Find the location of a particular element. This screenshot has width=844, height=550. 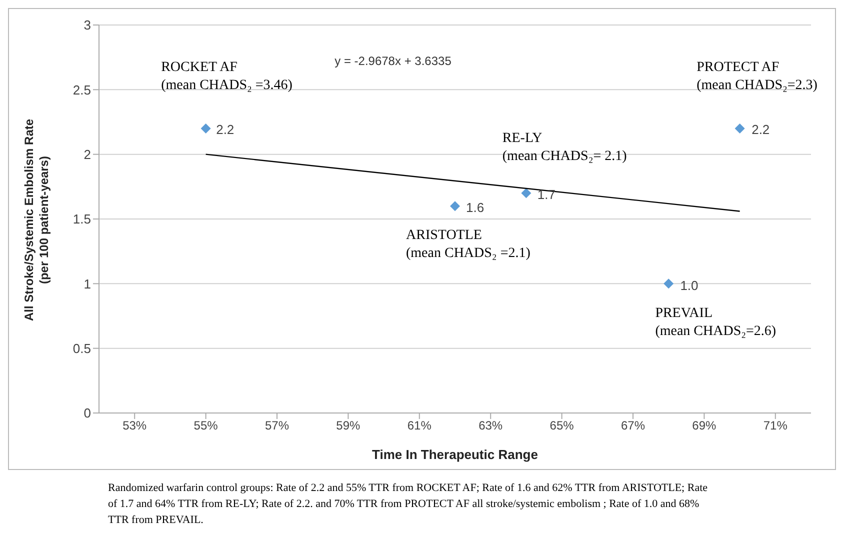

annotation: y = -2.9678x + 3.6335 is located at coordinates (393, 61).